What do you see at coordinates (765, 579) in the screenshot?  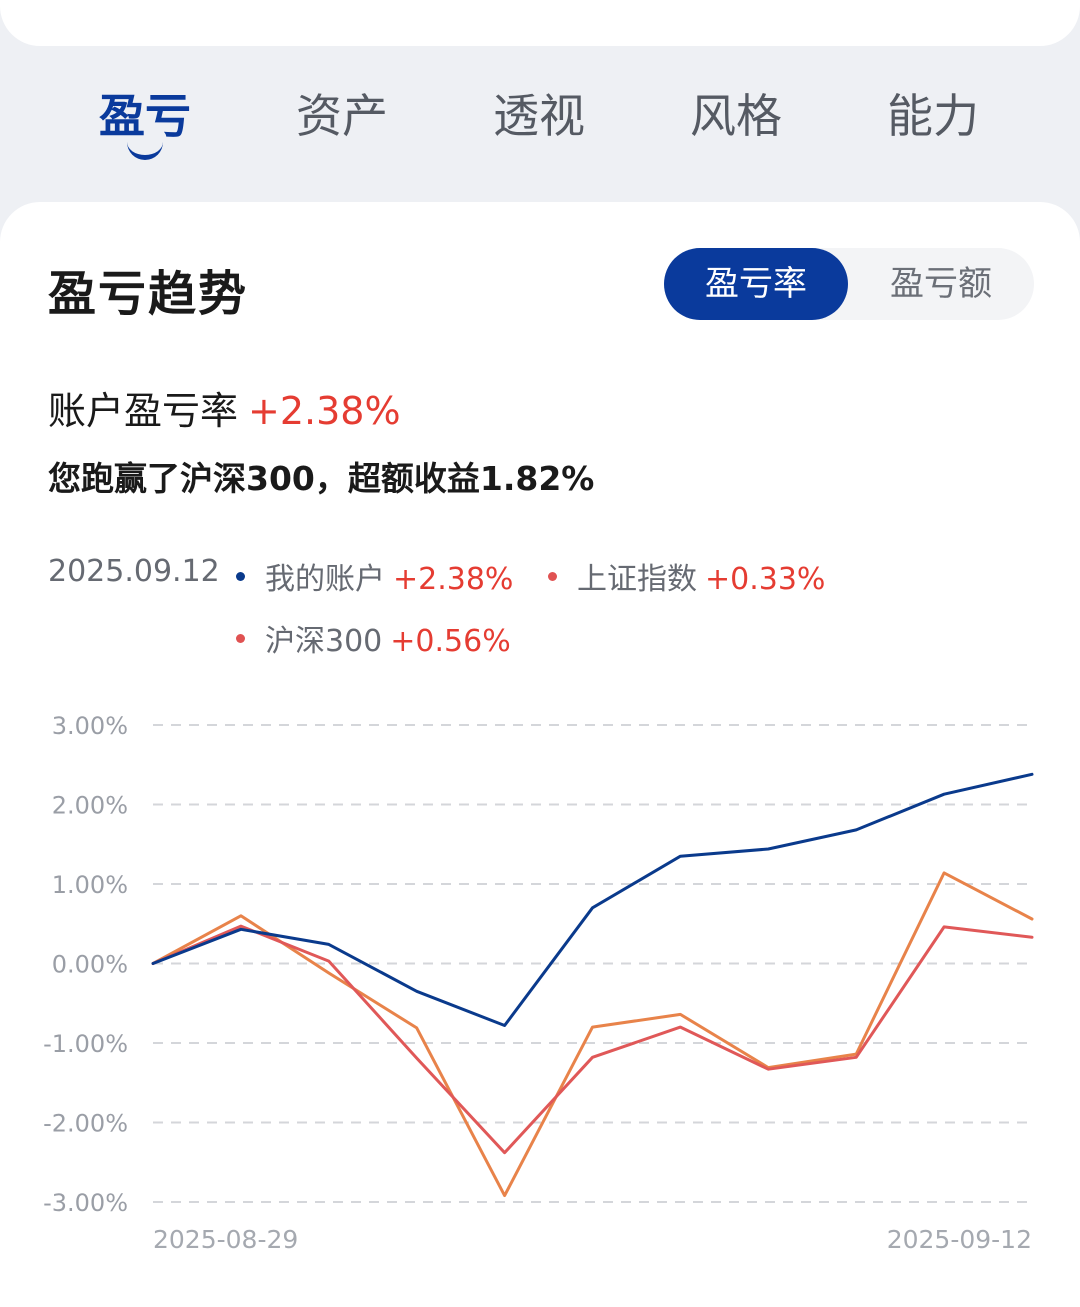 I see `legend-value: +0.33%` at bounding box center [765, 579].